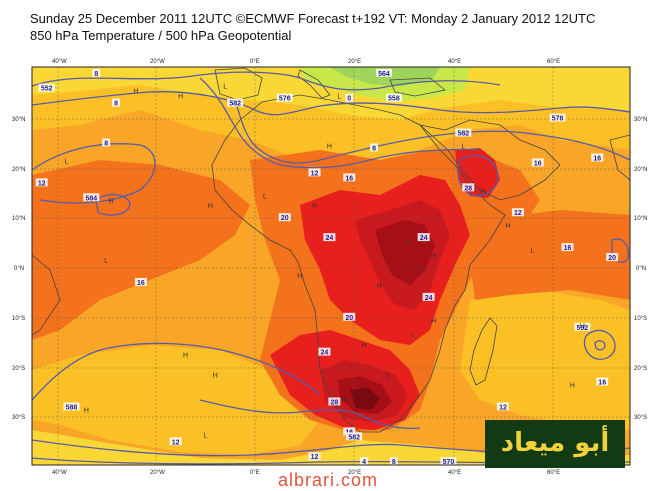  What do you see at coordinates (468, 188) in the screenshot?
I see `contour-label: 28` at bounding box center [468, 188].